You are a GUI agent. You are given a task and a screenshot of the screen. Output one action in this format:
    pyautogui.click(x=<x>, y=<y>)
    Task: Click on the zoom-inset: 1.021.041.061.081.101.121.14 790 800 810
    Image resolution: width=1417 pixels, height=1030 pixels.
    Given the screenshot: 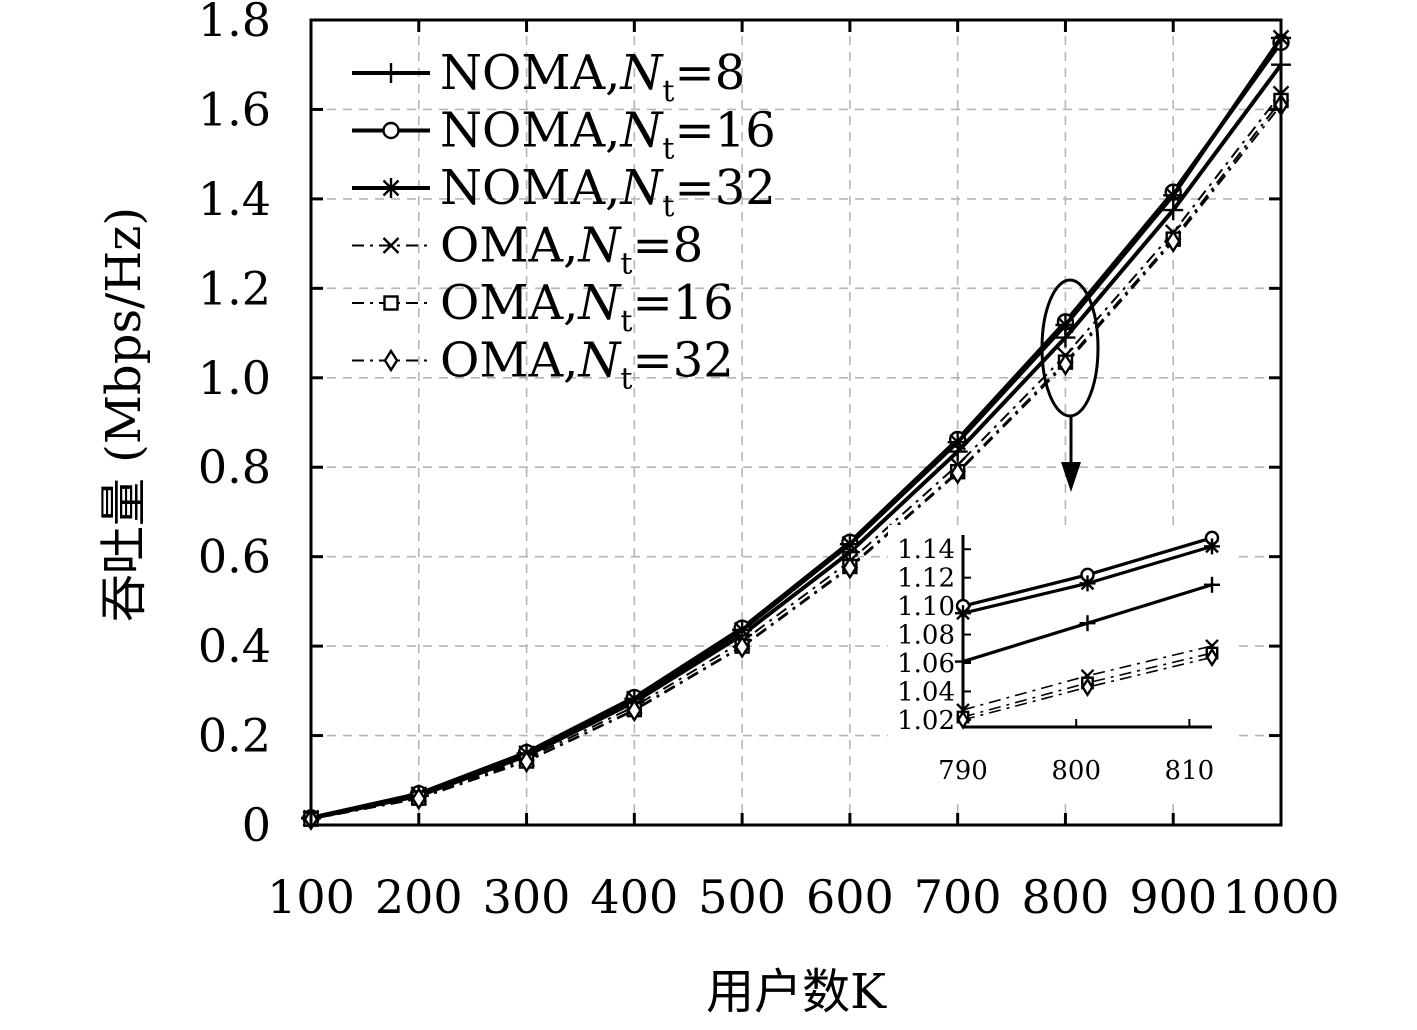 What is the action you would take?
    pyautogui.click(x=1060, y=661)
    